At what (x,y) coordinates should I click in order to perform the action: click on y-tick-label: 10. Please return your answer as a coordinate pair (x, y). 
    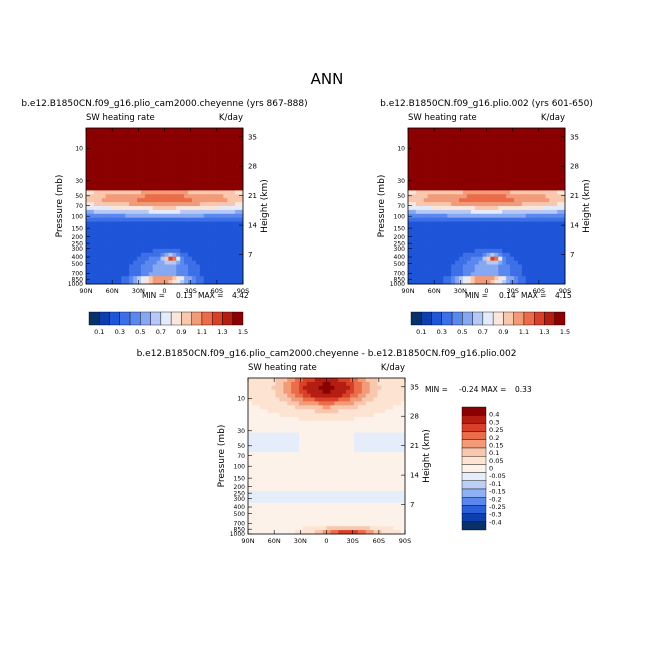
    Looking at the image, I should click on (79, 149).